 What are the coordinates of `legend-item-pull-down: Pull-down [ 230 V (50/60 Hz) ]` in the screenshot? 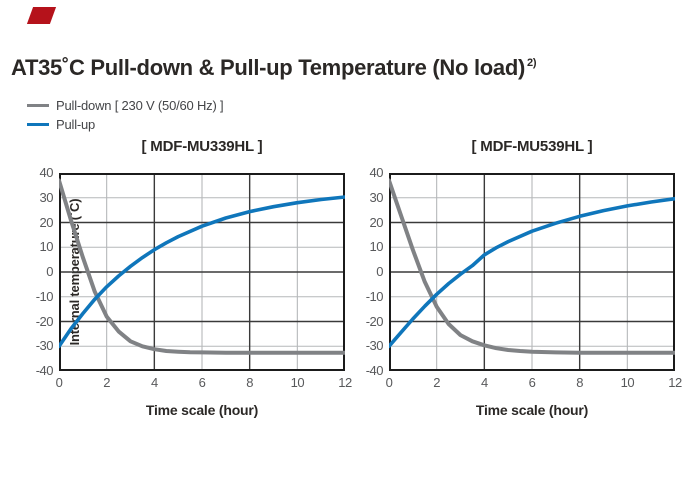 It's located at (125, 105).